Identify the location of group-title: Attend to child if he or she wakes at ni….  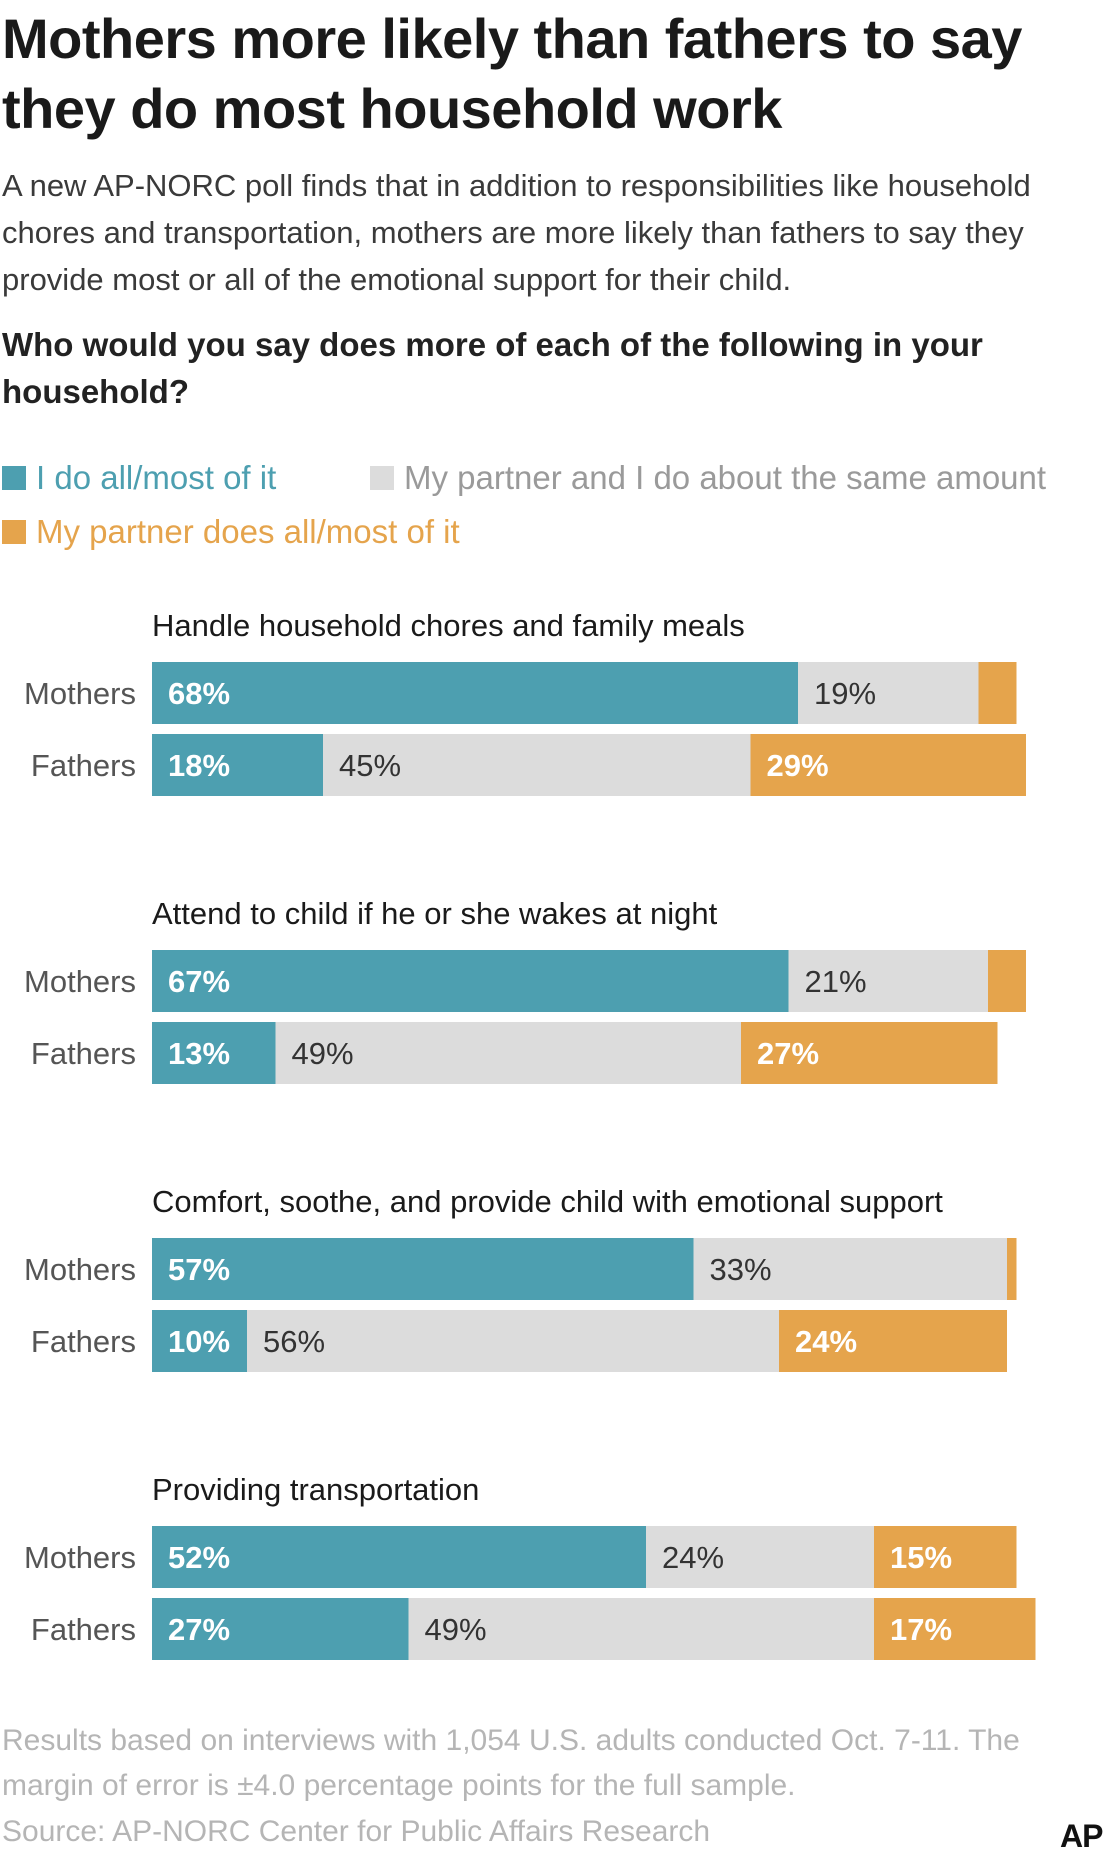
(435, 913).